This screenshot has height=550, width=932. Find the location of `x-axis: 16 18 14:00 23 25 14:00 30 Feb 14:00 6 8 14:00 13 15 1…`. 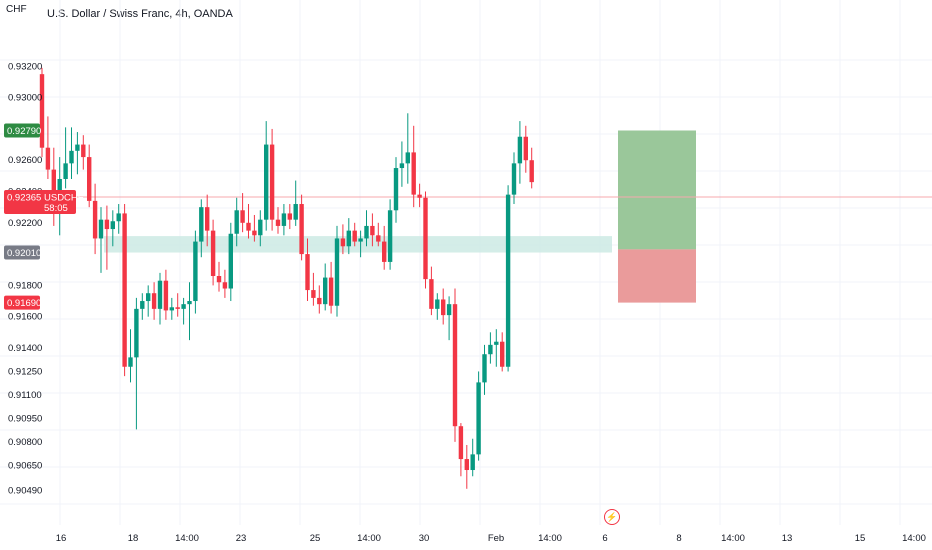

x-axis: 16 18 14:00 23 25 14:00 30 Feb 14:00 6 8 14:00 13 15 1… is located at coordinates (491, 538).